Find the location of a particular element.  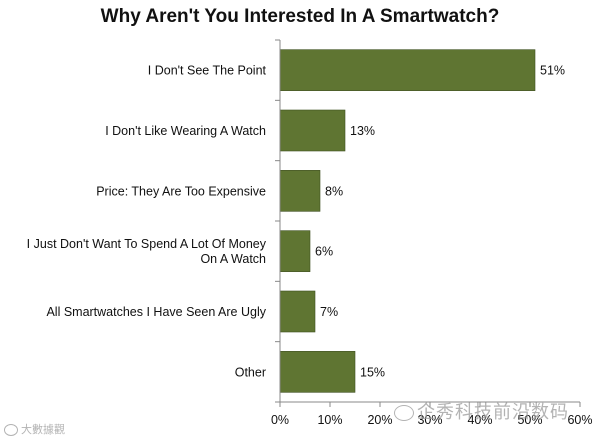

x-tick-label-0: 0% is located at coordinates (280, 420).